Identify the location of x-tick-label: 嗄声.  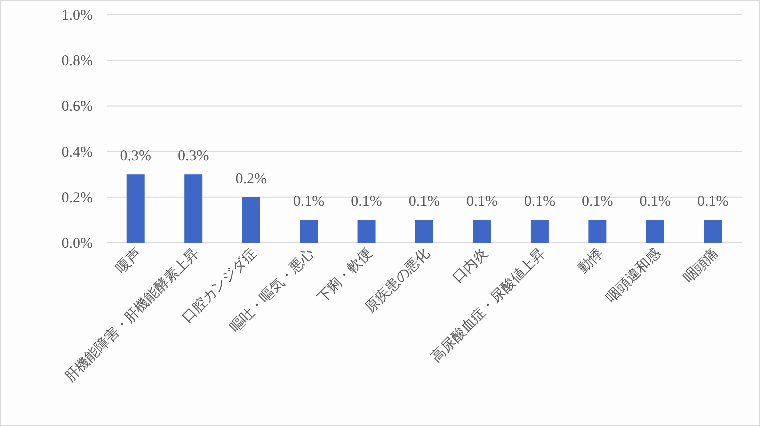
(129, 261).